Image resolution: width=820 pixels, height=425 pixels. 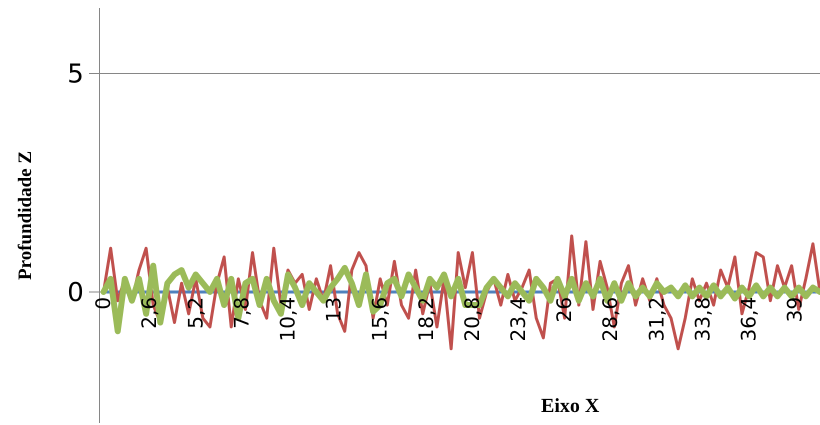 What do you see at coordinates (380, 319) in the screenshot?
I see `x-tick-label: 15,6` at bounding box center [380, 319].